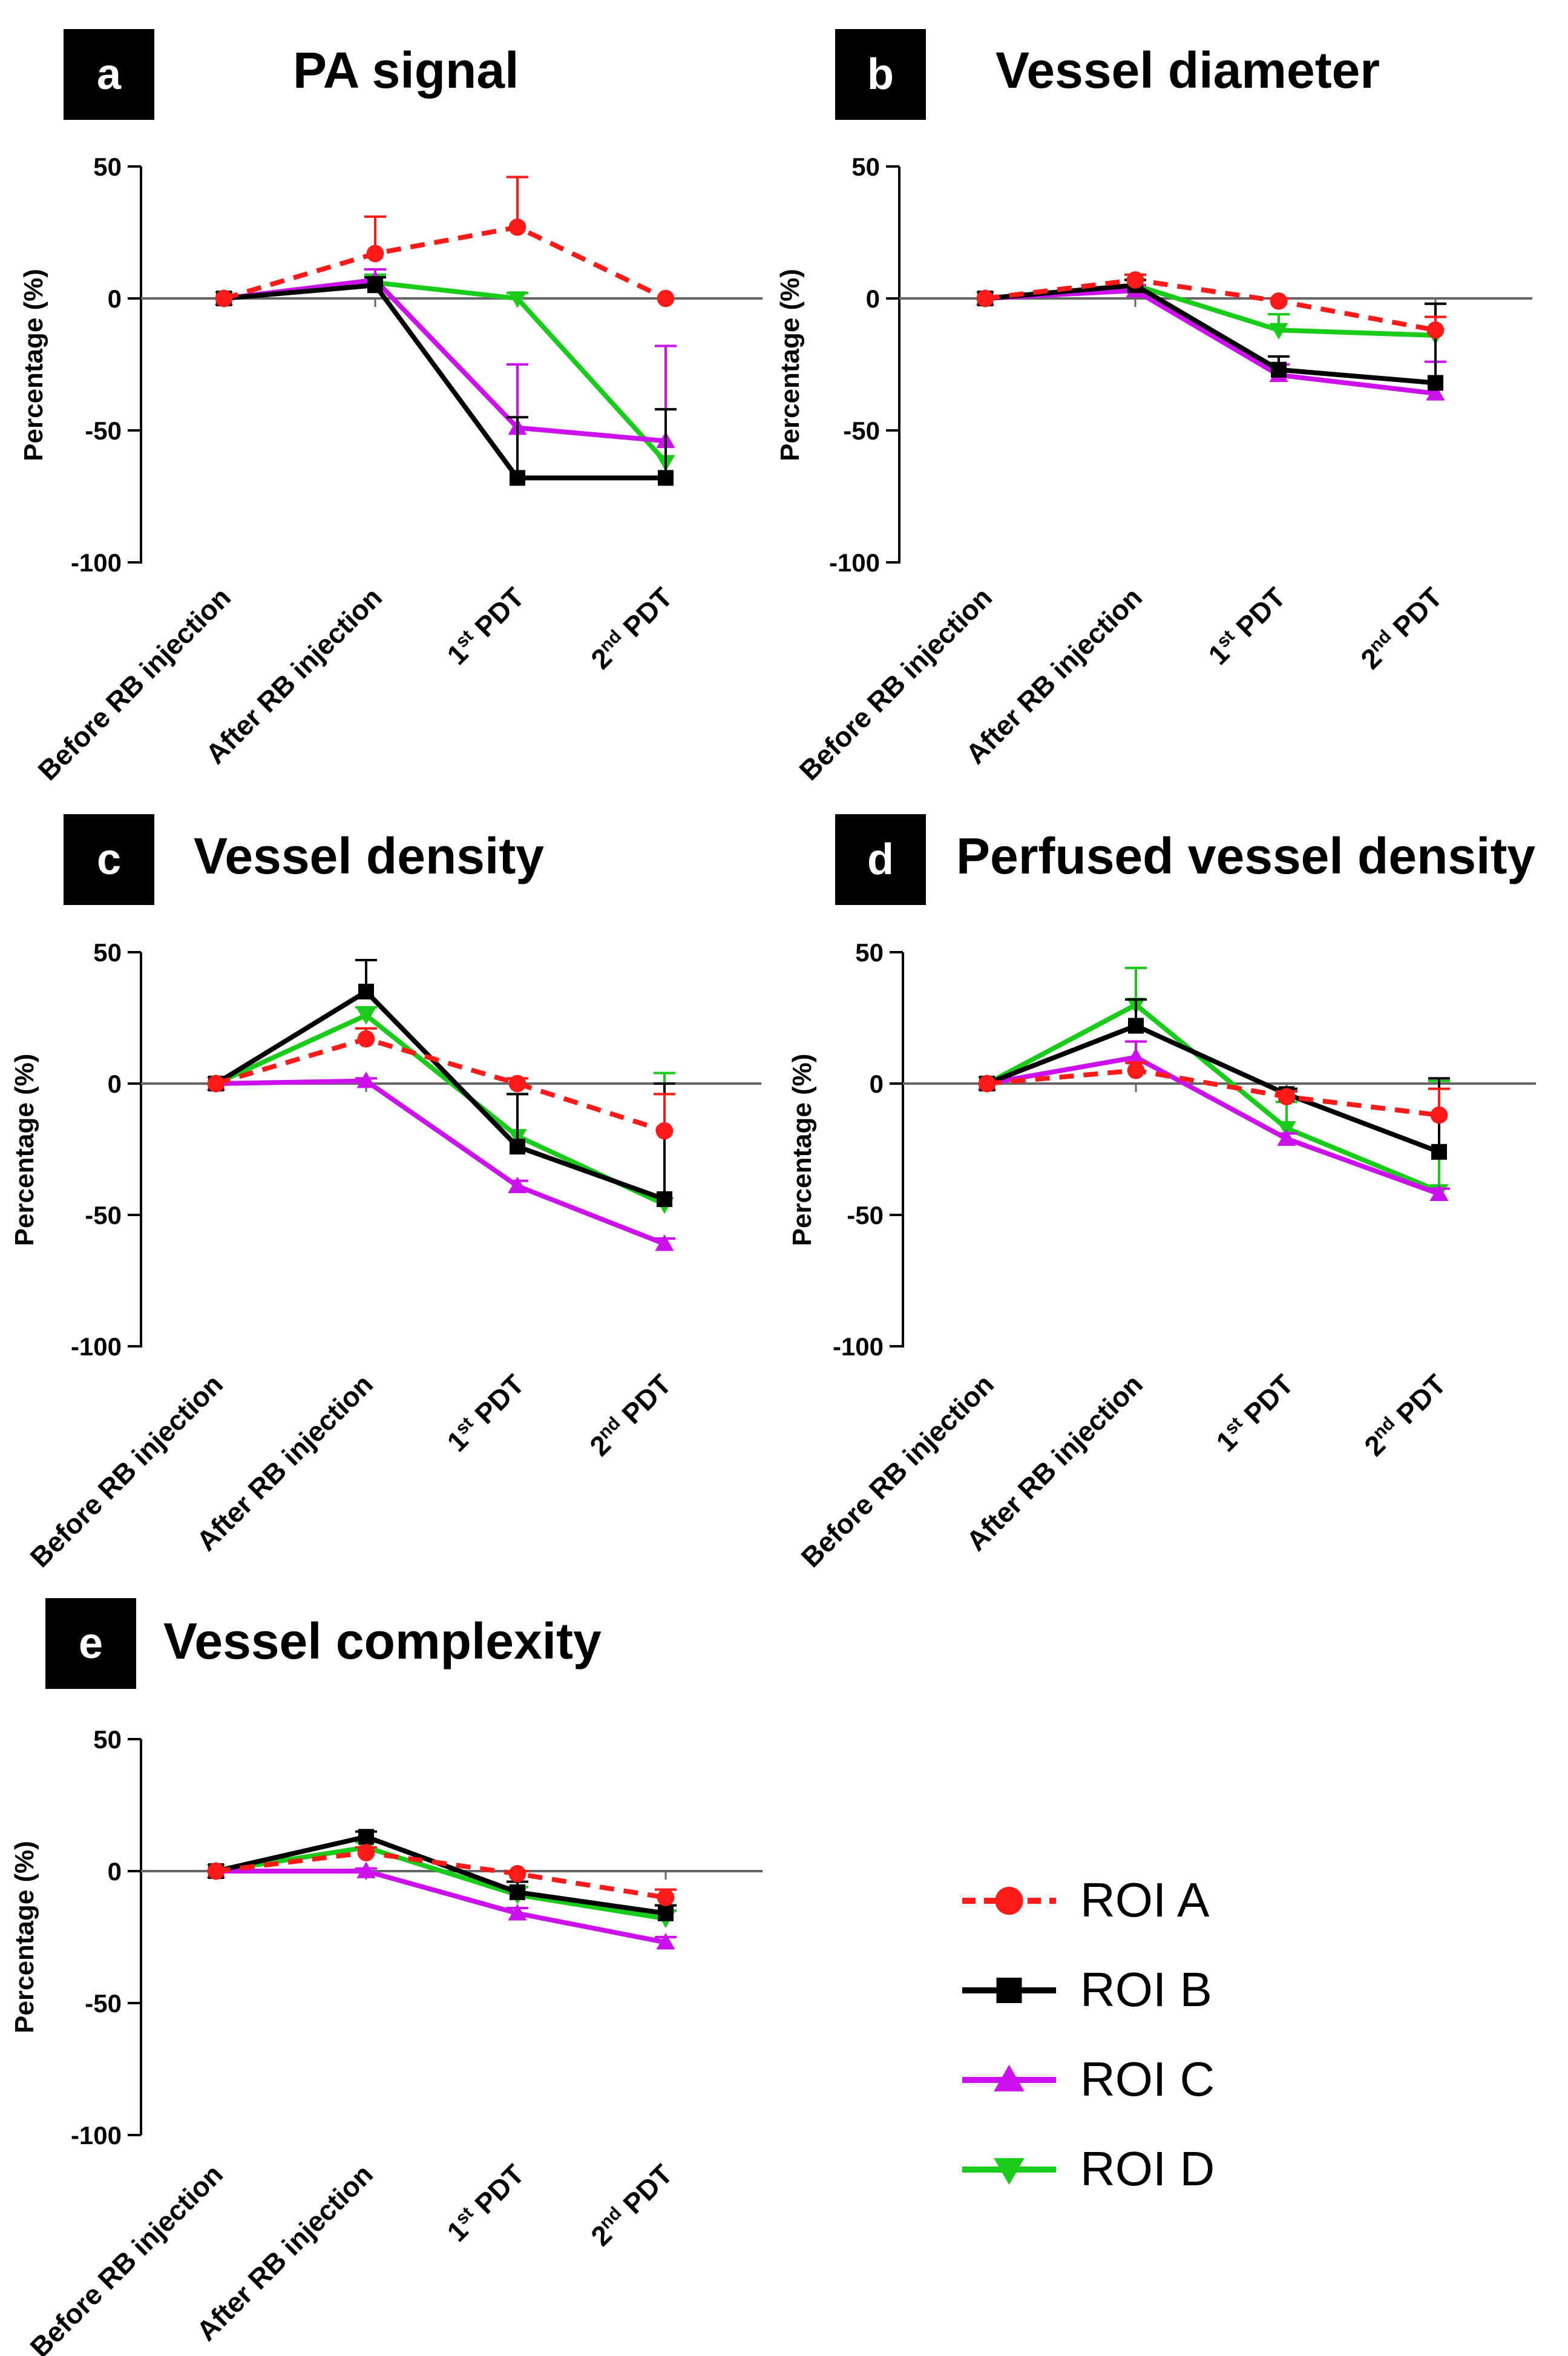 The image size is (1568, 2356). What do you see at coordinates (1088, 2034) in the screenshot?
I see `legend: ROI A ROI B ROI C ROI D` at bounding box center [1088, 2034].